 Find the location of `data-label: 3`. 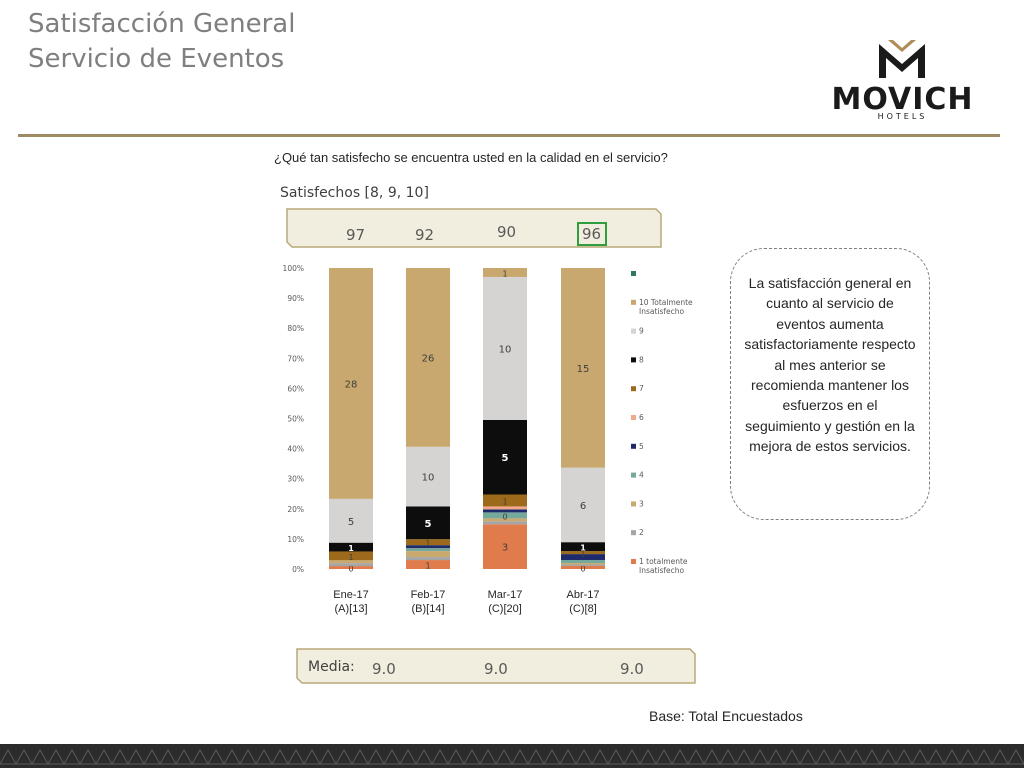

data-label: 3 is located at coordinates (505, 548).